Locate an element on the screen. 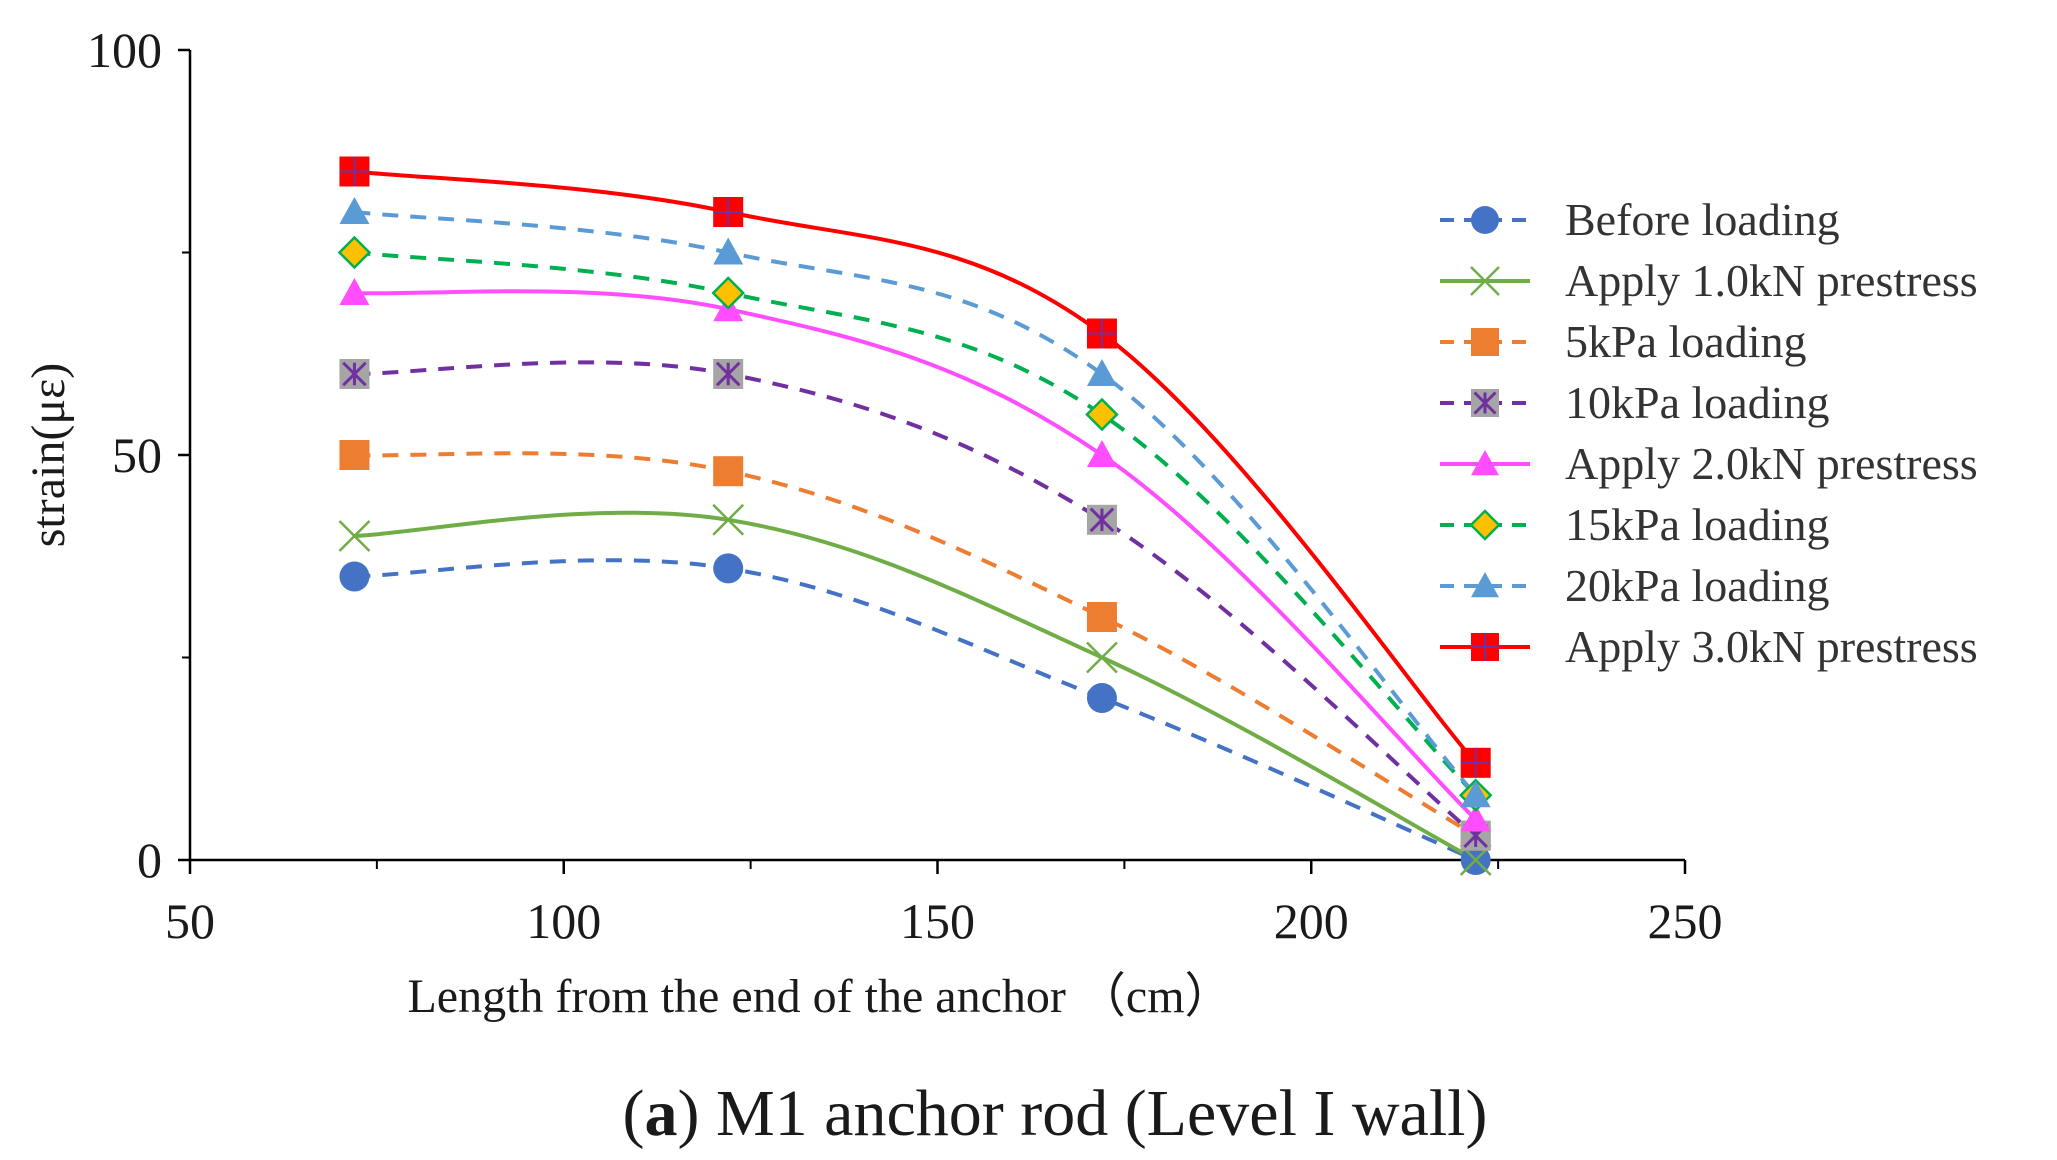  caption-letter: a is located at coordinates (660, 1113).